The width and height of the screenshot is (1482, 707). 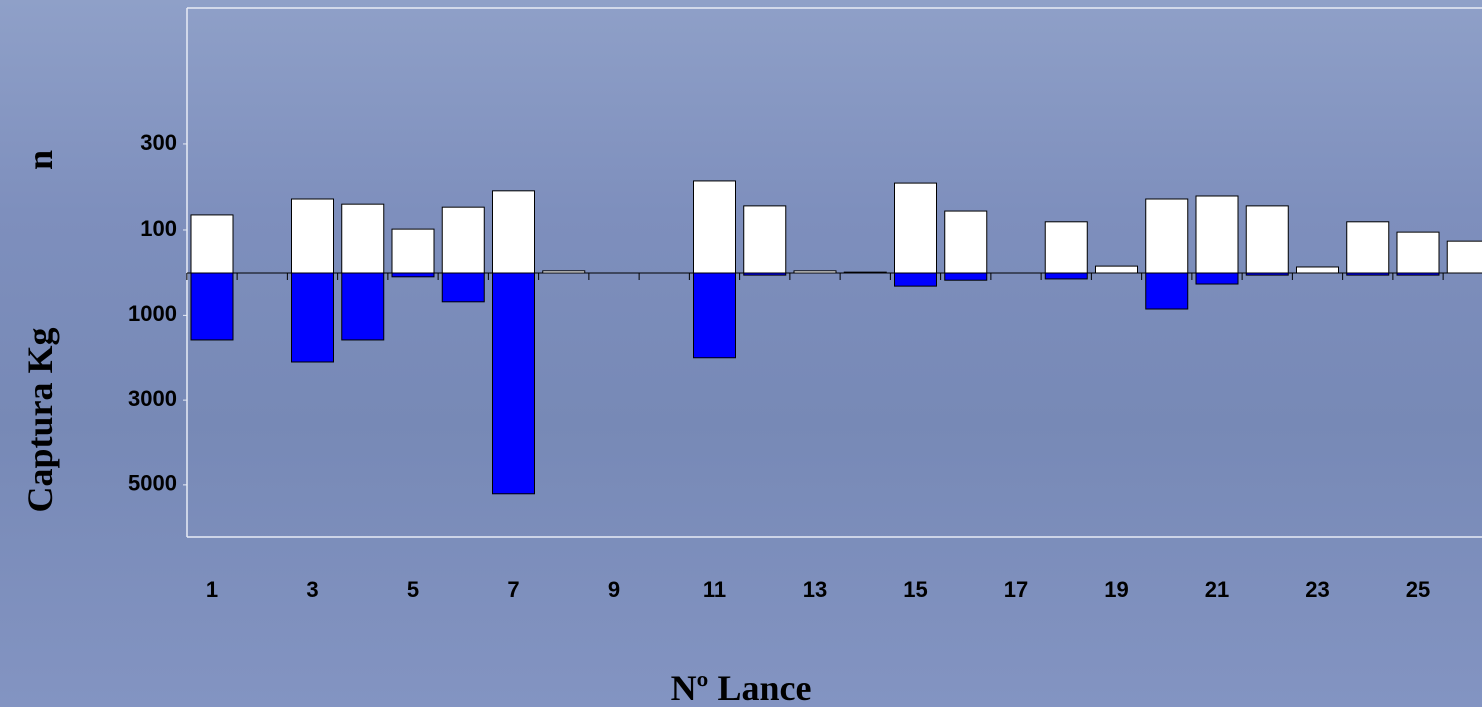 I want to click on x-tick-label: 19, so click(x=1116, y=589).